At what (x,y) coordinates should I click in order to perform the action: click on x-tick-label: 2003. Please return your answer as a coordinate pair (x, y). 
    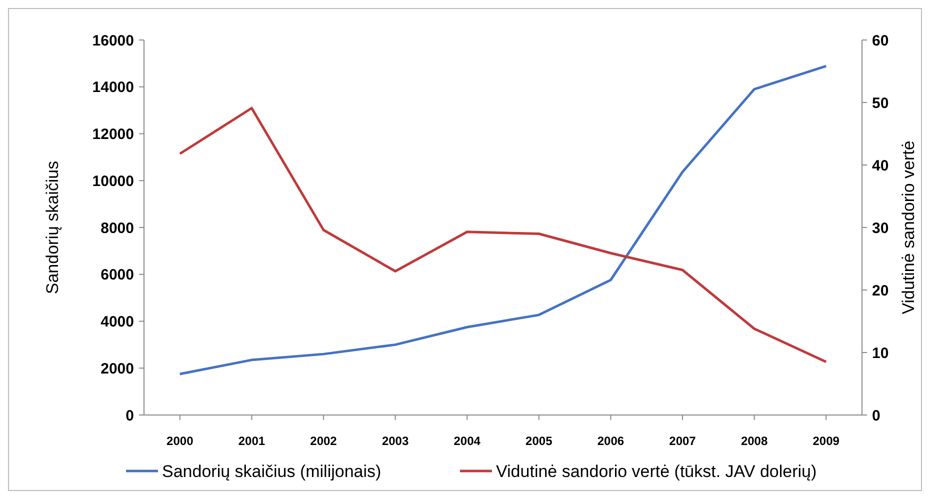
    Looking at the image, I should click on (395, 441).